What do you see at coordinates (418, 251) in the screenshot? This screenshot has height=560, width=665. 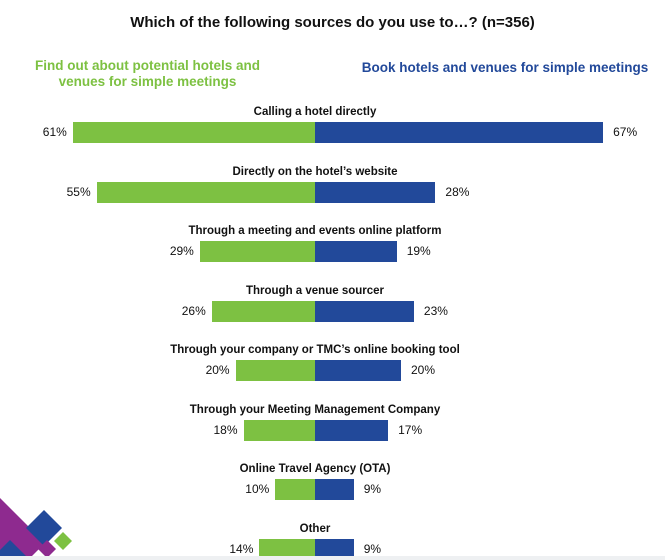 I see `value-label-book: 19%` at bounding box center [418, 251].